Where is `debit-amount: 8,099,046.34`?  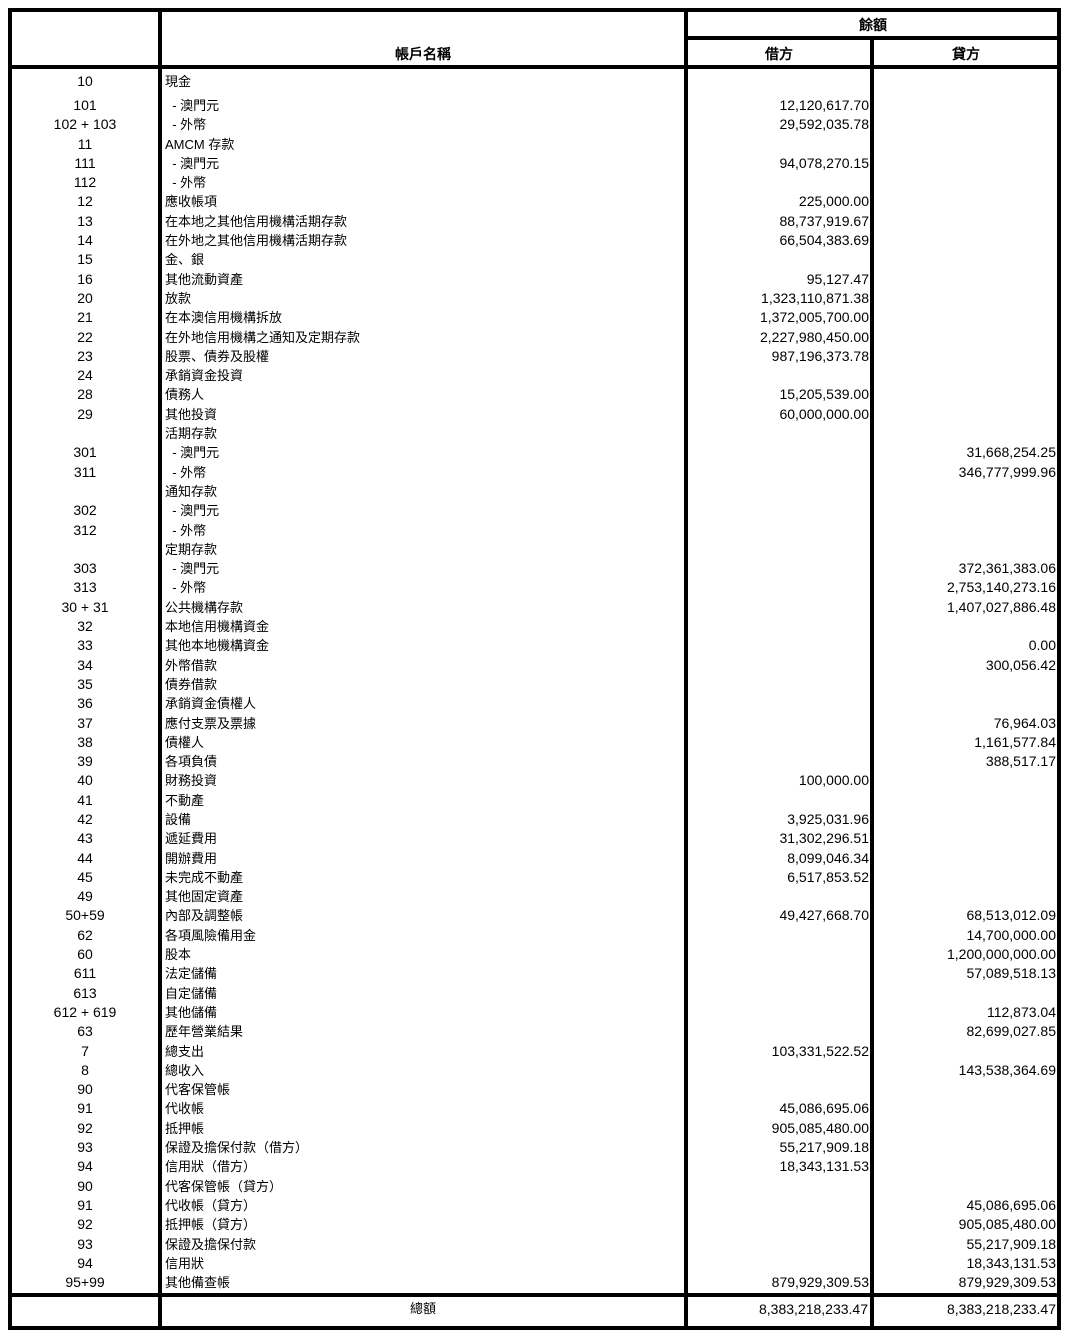
debit-amount: 8,099,046.34 is located at coordinates (828, 857).